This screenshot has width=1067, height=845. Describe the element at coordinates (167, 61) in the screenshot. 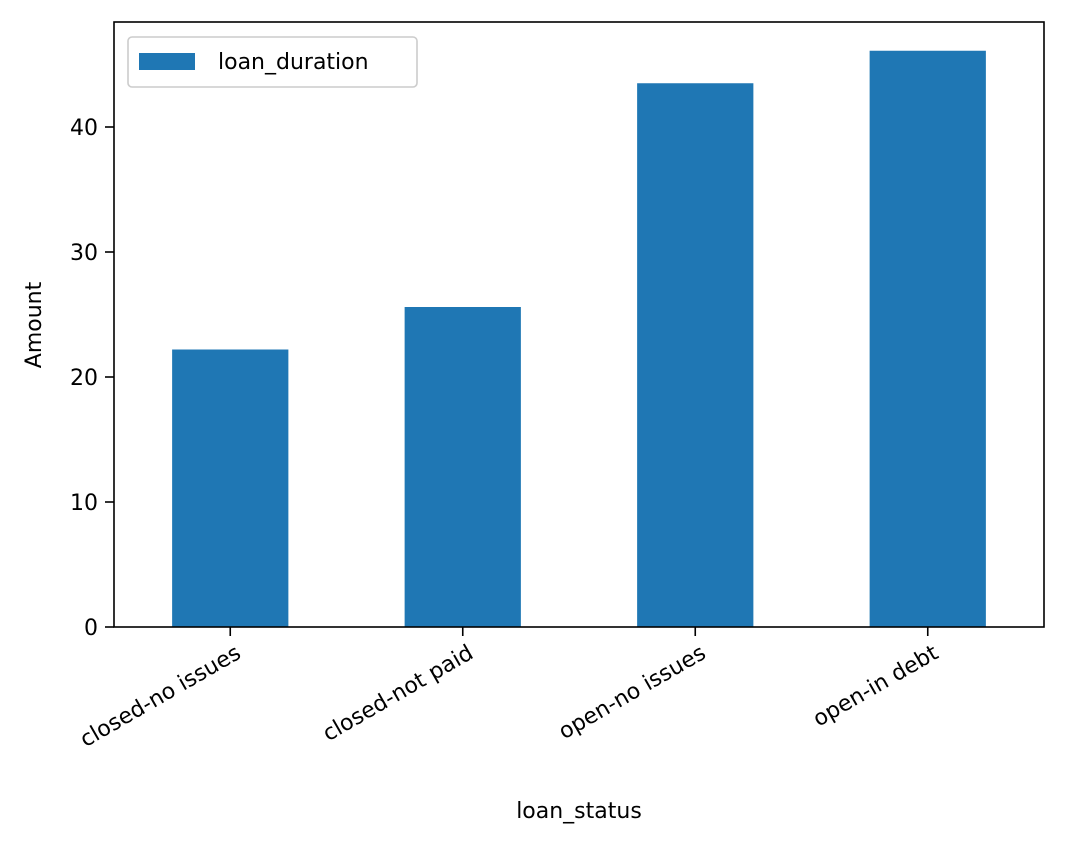

I see `legend-swatch` at that location.